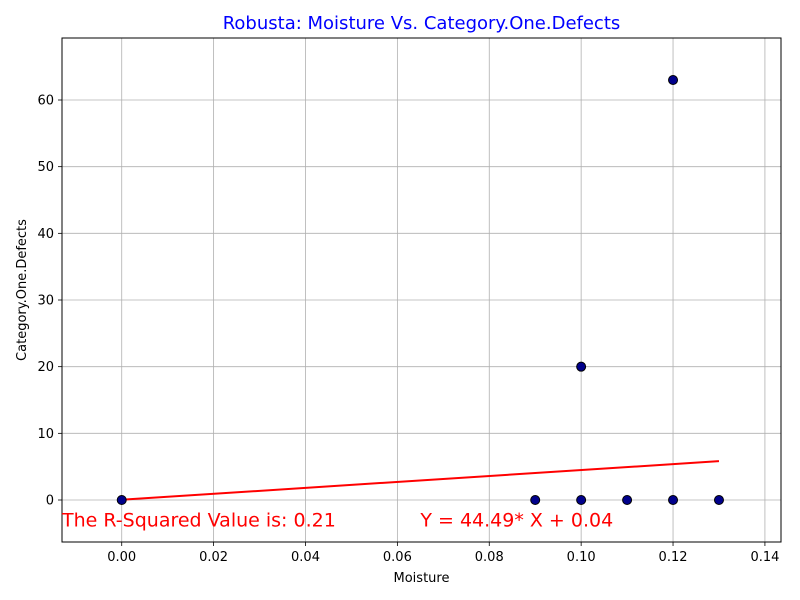 This screenshot has height=600, width=800. I want to click on y-tick-label: 10, so click(45, 434).